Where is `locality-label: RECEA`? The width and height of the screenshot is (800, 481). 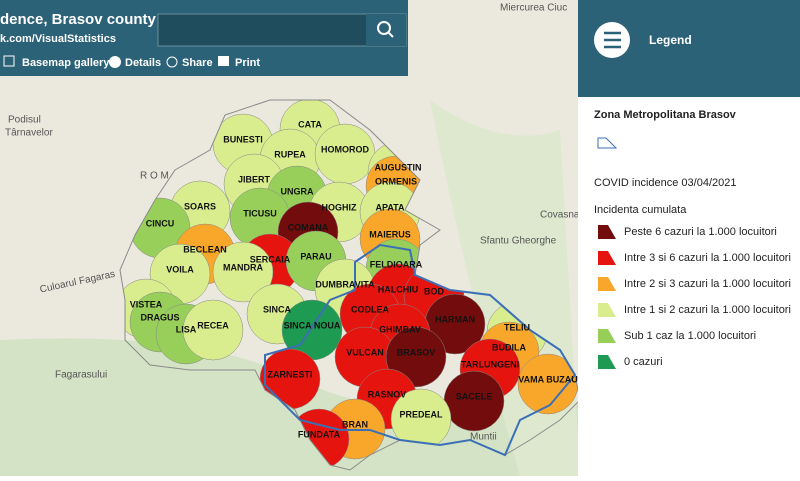 locality-label: RECEA is located at coordinates (213, 325).